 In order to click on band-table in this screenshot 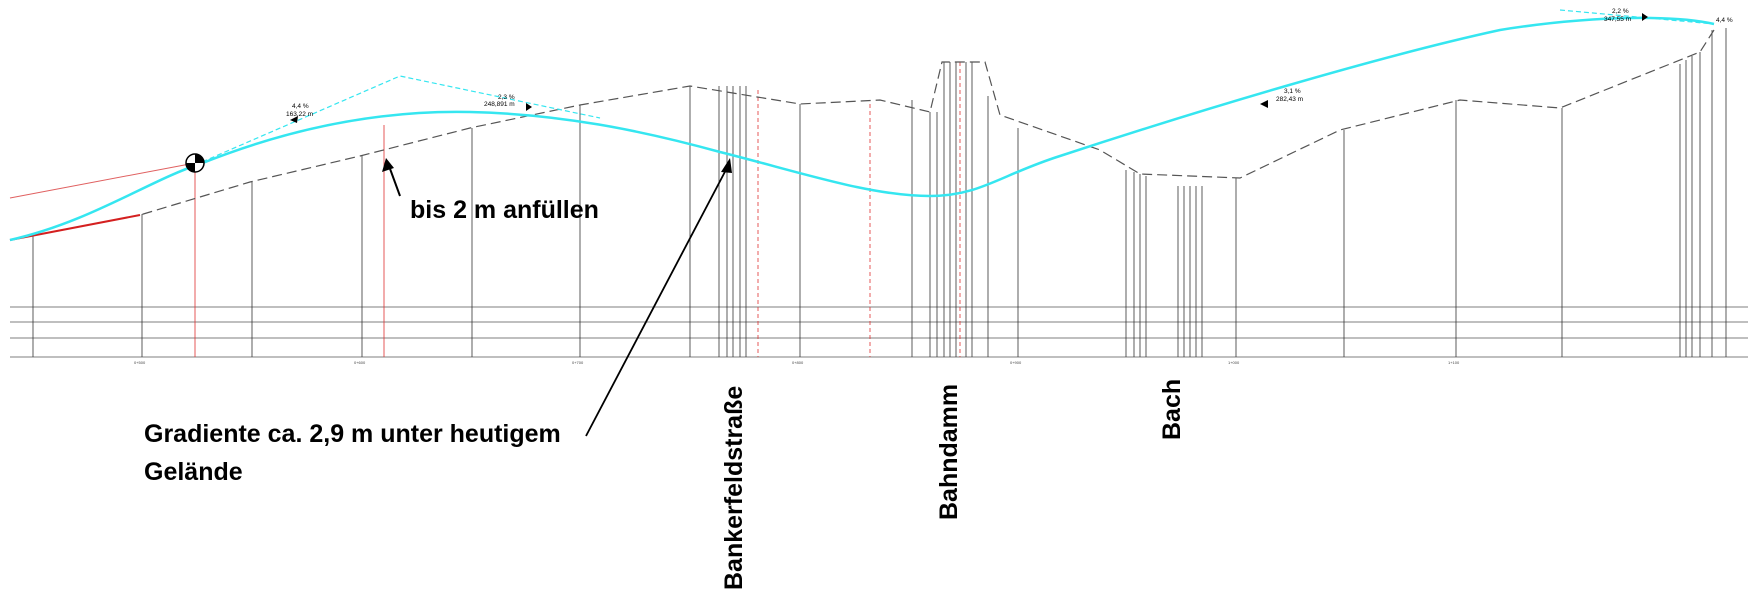, I will do `click(879, 332)`.